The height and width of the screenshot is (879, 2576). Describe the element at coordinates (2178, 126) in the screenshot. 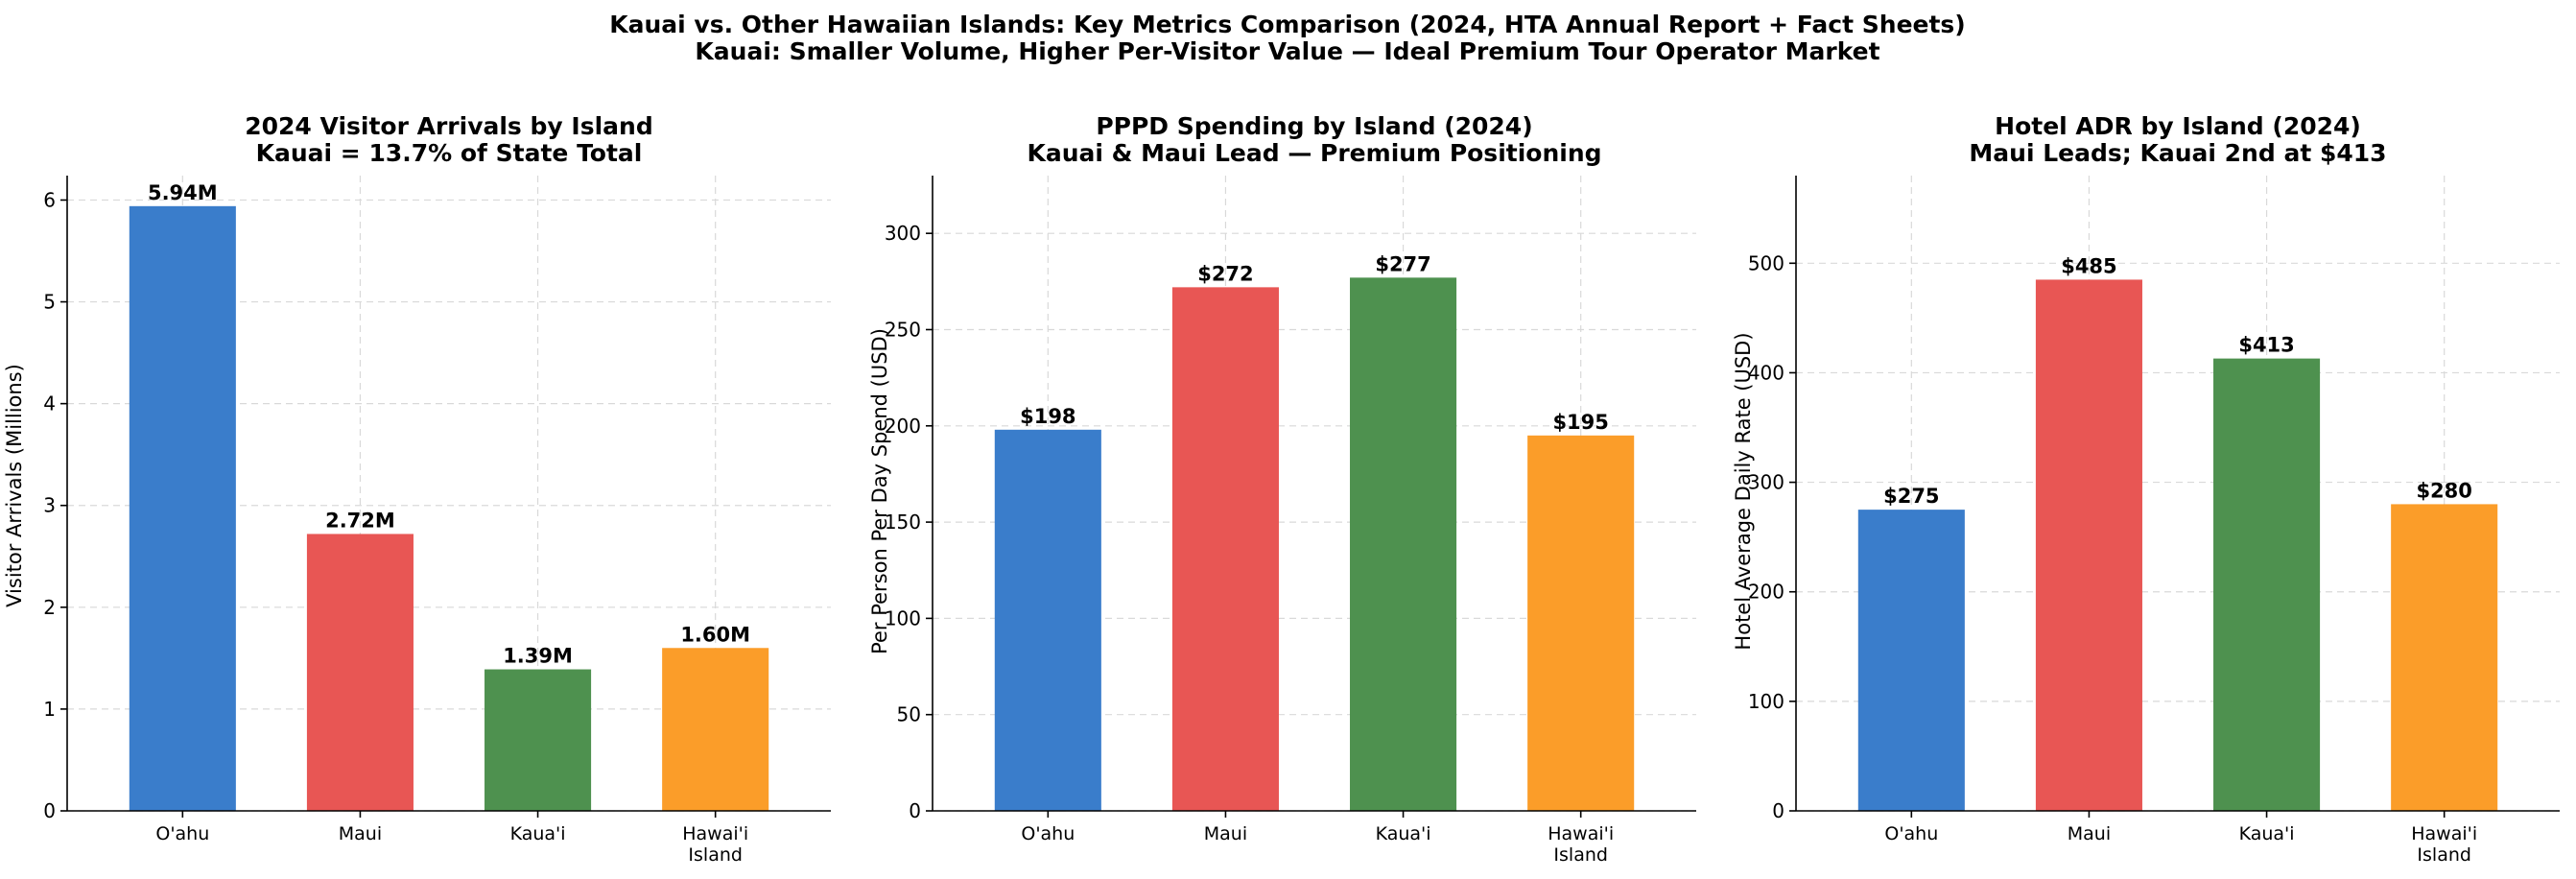

I see `chart-title-line1: Hotel ADR by Island (2024)` at that location.